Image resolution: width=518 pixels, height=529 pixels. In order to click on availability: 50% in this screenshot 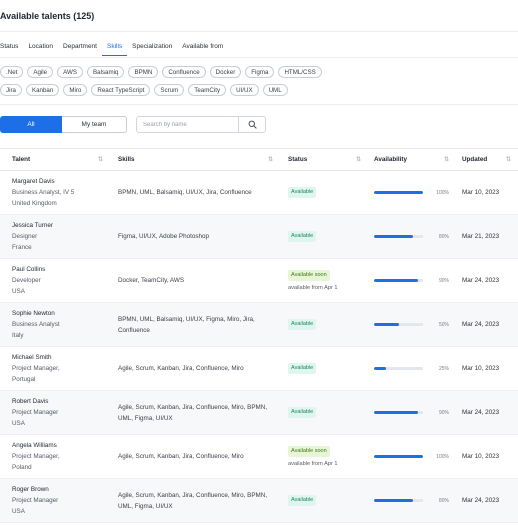, I will do `click(415, 325)`.